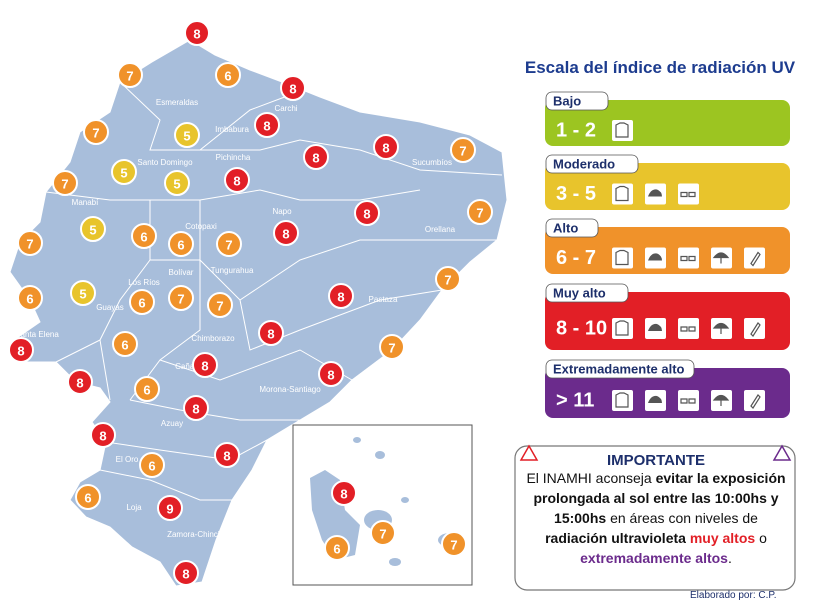  I want to click on scale-level: Bajo 1 - 2, so click(667, 118).